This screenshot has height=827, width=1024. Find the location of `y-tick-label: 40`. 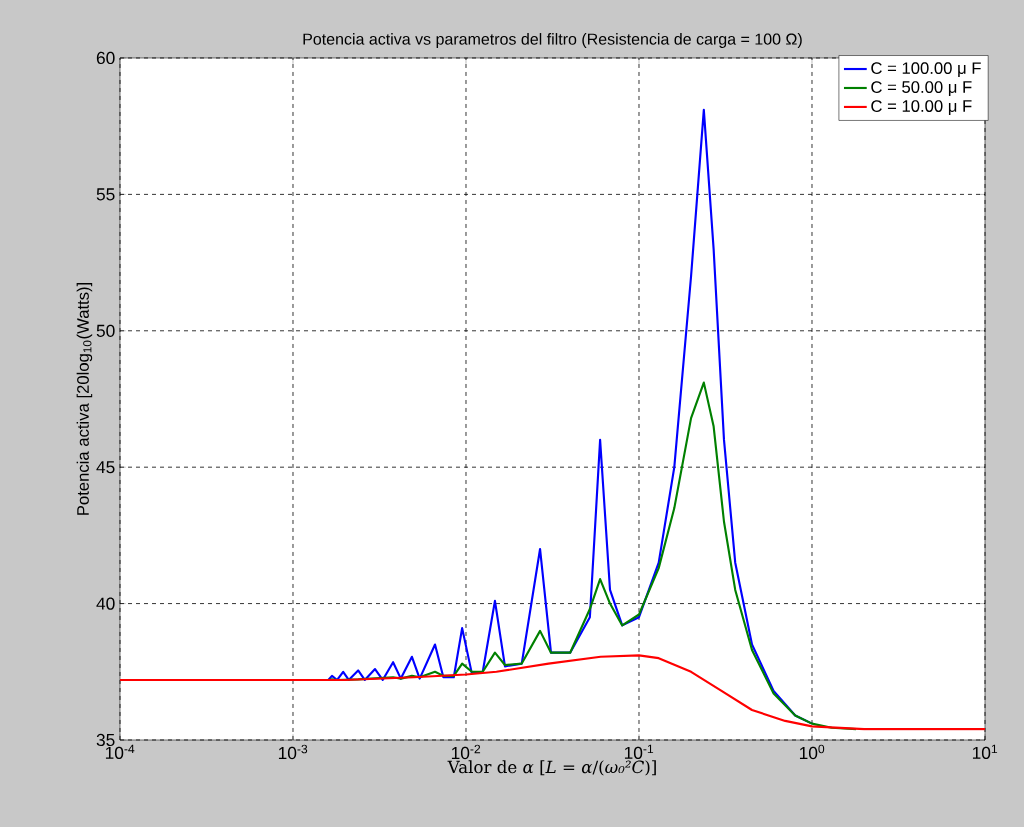

y-tick-label: 40 is located at coordinates (105, 603).